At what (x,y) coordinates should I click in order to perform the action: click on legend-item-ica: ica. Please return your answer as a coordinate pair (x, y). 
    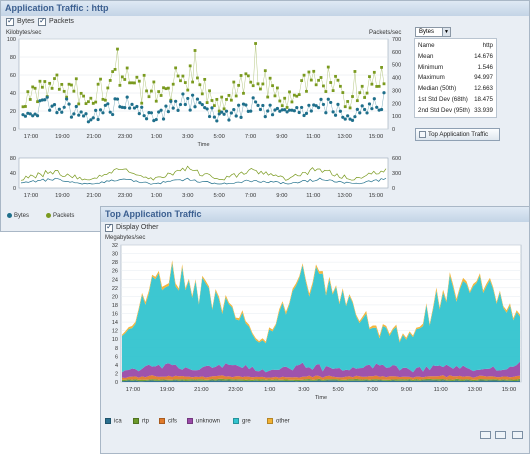
    Looking at the image, I should click on (113, 421).